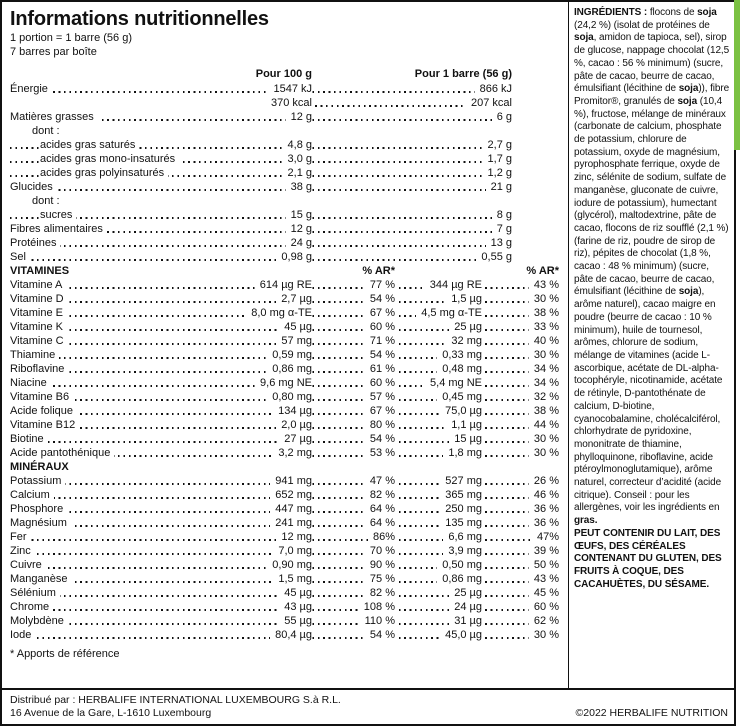 This screenshot has height=728, width=740. I want to click on row-value-v100: 1547 kJ, so click(290, 89).